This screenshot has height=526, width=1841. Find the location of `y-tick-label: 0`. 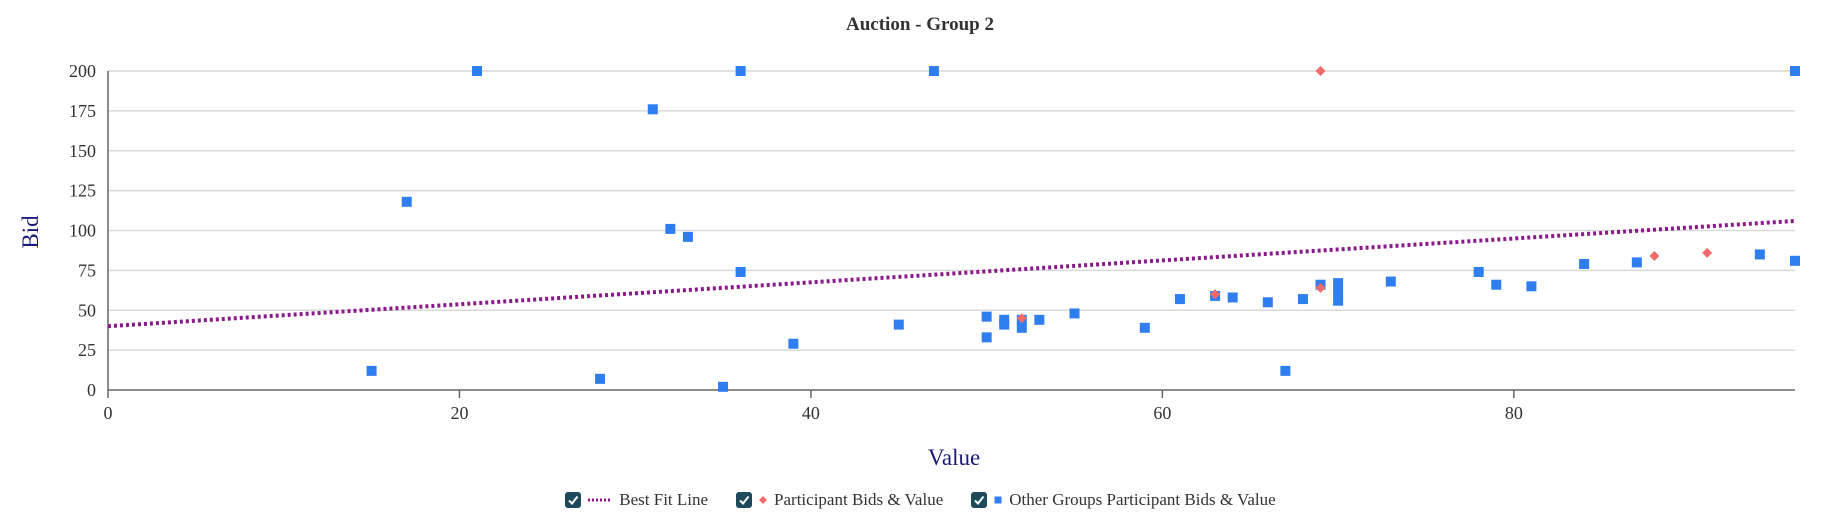

y-tick-label: 0 is located at coordinates (91, 390).